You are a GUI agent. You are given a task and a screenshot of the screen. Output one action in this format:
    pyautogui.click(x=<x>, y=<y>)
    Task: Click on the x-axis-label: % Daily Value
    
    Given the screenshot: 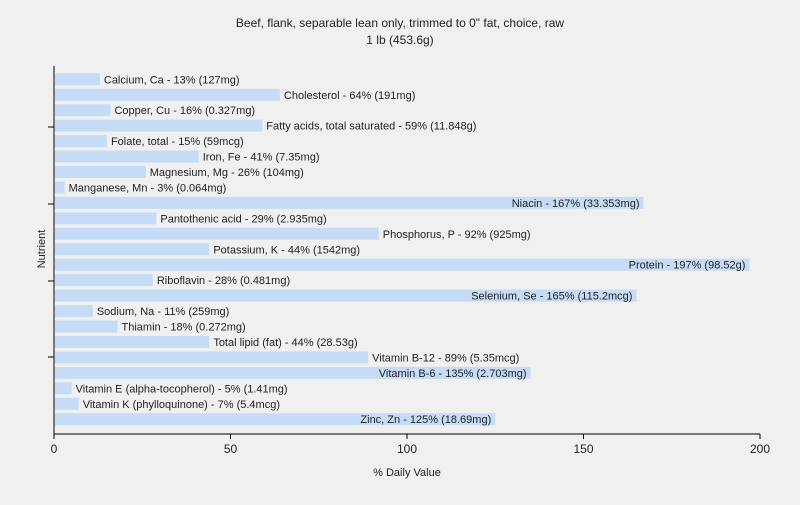 What is the action you would take?
    pyautogui.click(x=407, y=473)
    